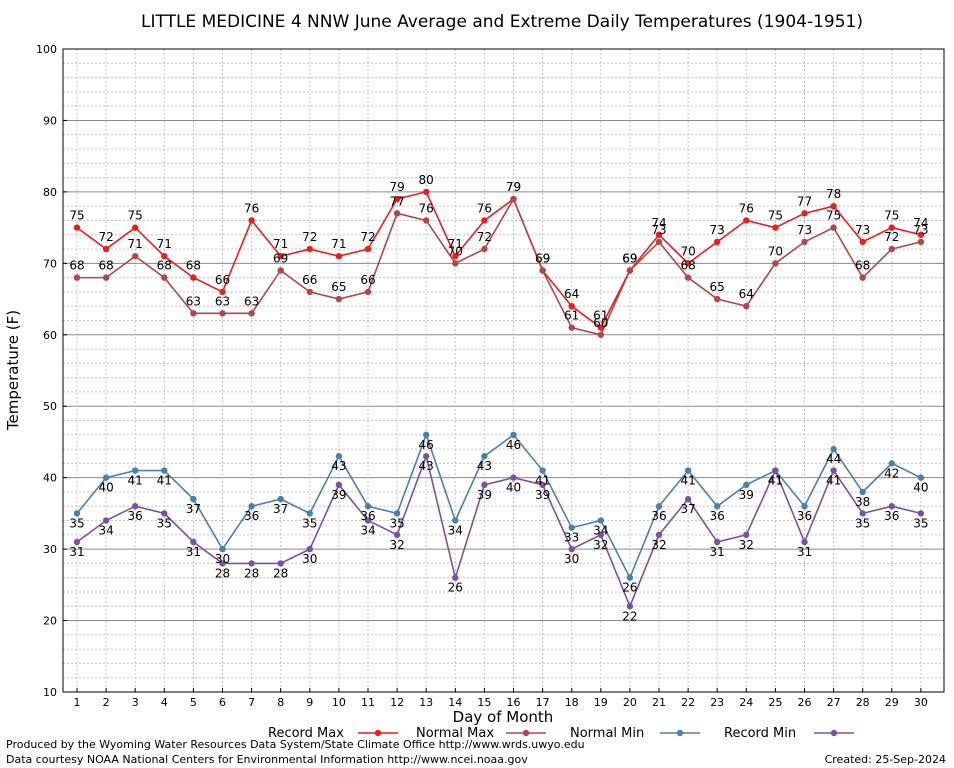 This screenshot has width=954, height=768. Describe the element at coordinates (513, 488) in the screenshot. I see `record-min-data-label: 40` at that location.